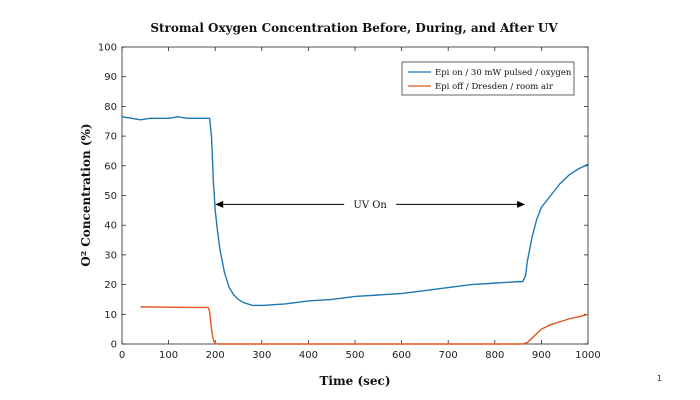 This screenshot has width=700, height=400. Describe the element at coordinates (494, 87) in the screenshot. I see `legend-label-series-2: Epi off / Dresden / room air` at that location.